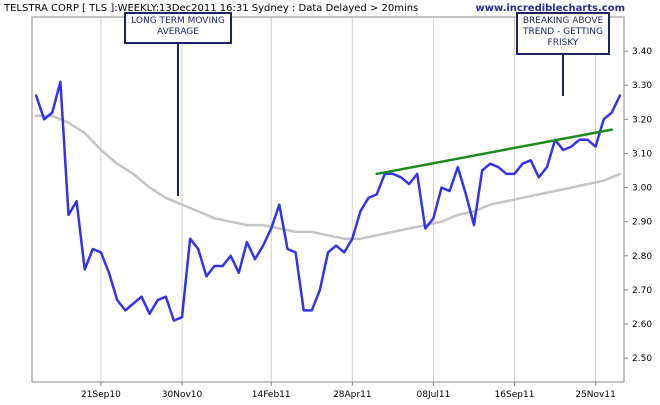 The height and width of the screenshot is (405, 660). Describe the element at coordinates (178, 21) in the screenshot. I see `callout-text-line: LONG TERM MOVING` at that location.